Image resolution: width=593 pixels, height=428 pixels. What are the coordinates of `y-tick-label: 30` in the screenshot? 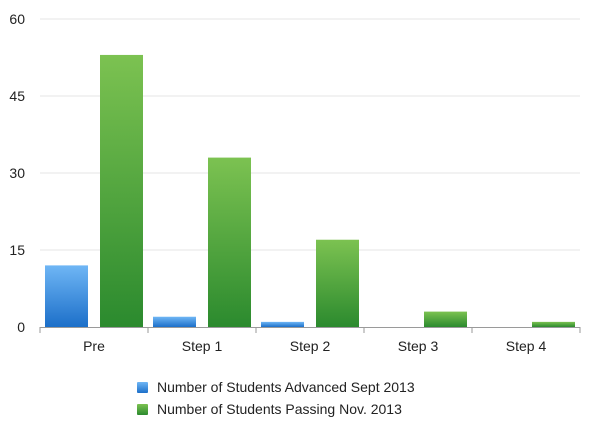 It's located at (17, 173).